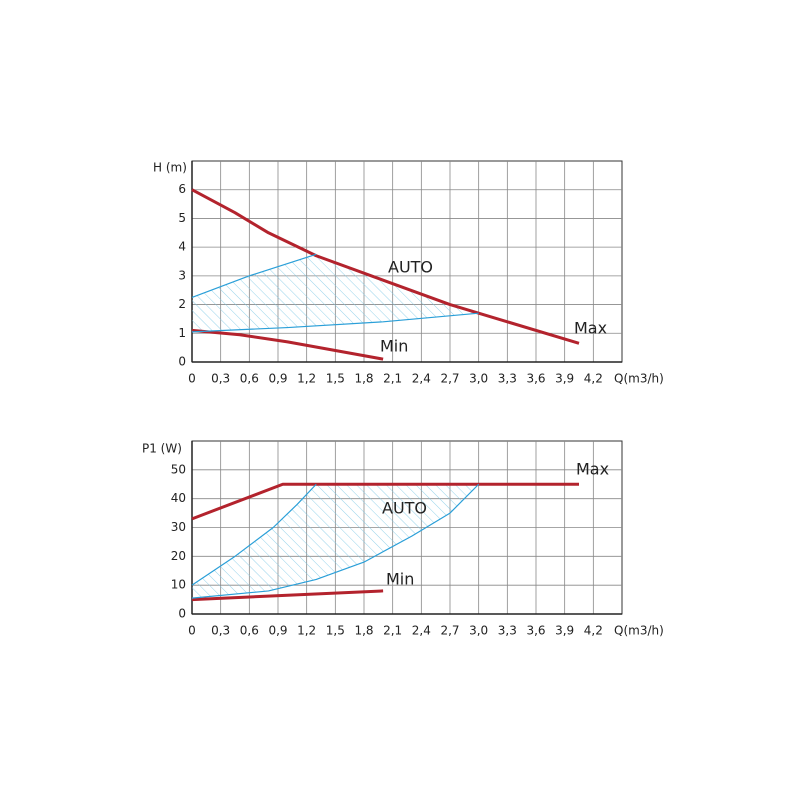  I want to click on y-tick-label: 4, so click(182, 247).